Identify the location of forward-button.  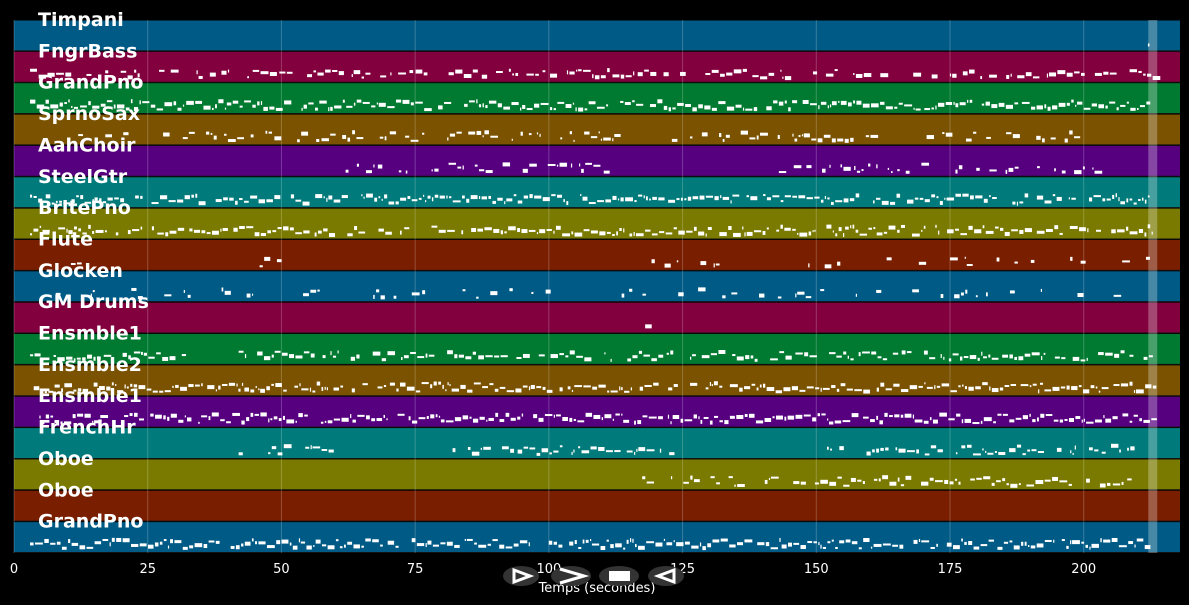
(571, 576).